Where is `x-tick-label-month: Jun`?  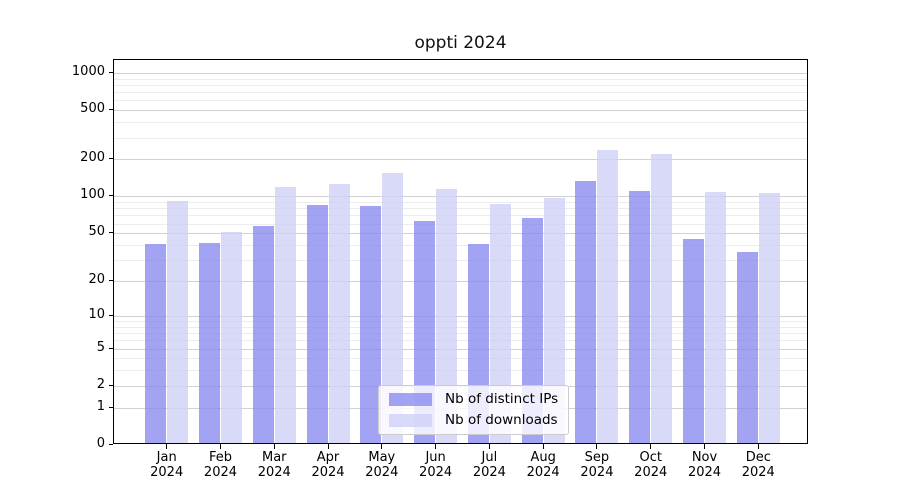
x-tick-label-month: Jun is located at coordinates (435, 457).